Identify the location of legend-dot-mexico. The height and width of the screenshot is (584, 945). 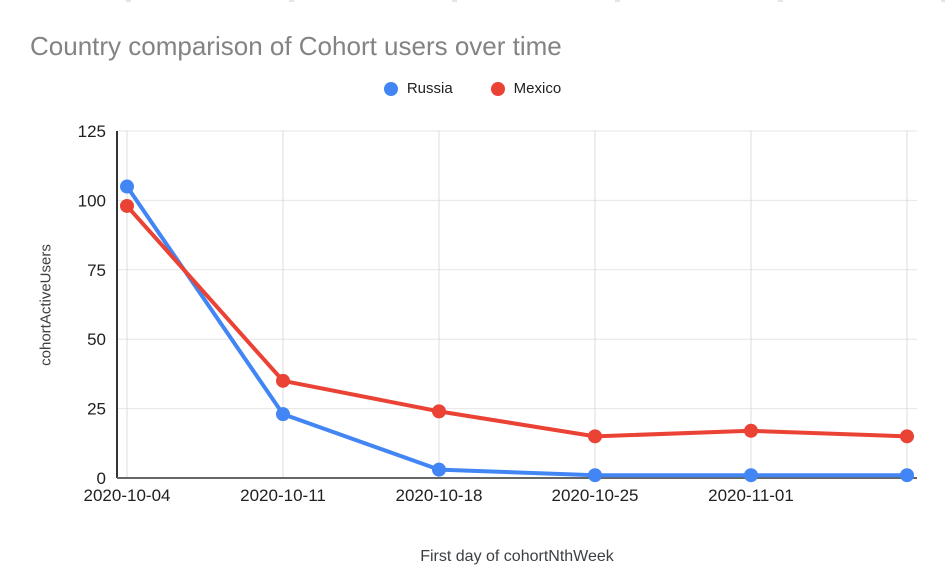
(497, 89).